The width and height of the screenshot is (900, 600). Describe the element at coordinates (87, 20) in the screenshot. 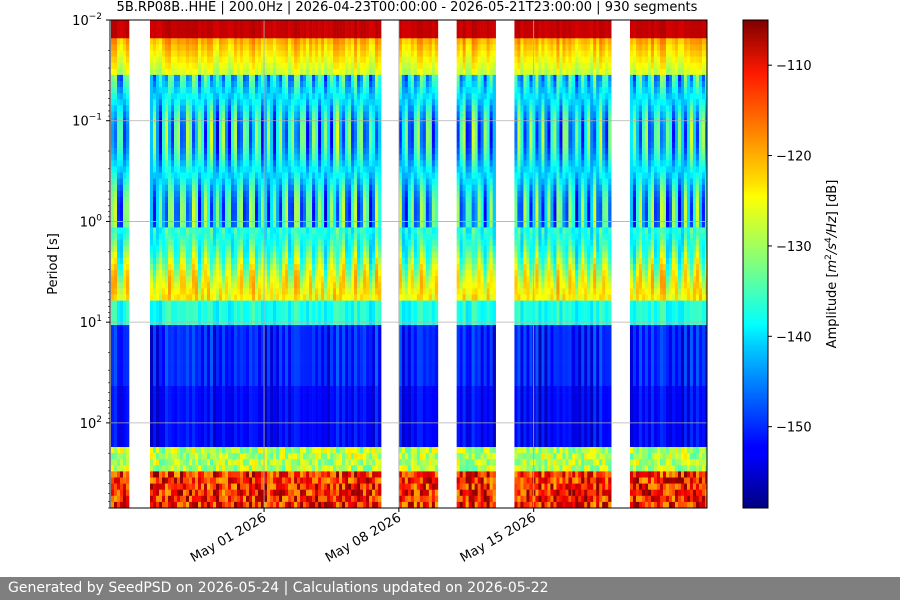

I see `y-tick-label-0: 10⁻²` at that location.